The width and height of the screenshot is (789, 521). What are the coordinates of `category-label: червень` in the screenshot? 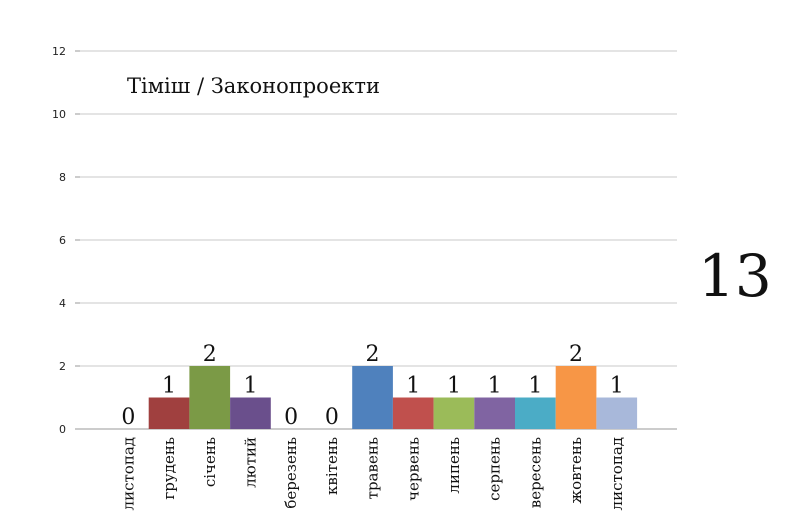 It's located at (413, 469).